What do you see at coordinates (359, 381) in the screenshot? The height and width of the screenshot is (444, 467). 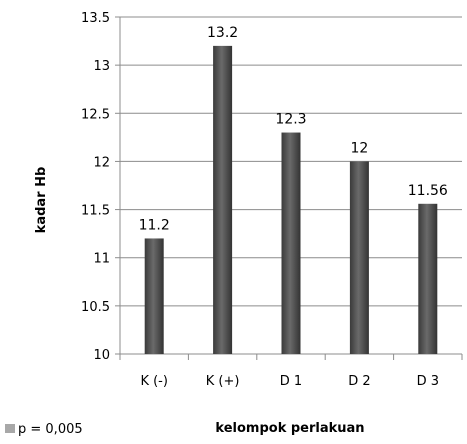 I see `x-tick-label: D 2` at bounding box center [359, 381].